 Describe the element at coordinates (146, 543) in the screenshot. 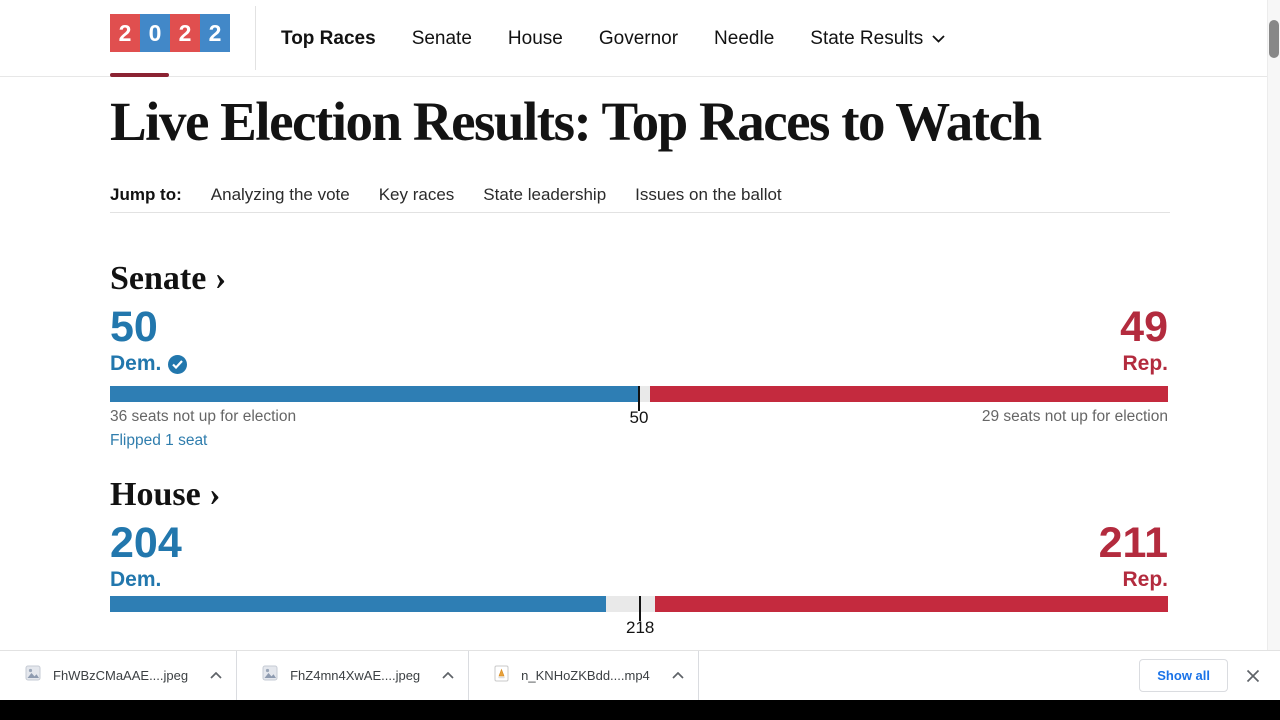

I see `house-dem-count: 204` at that location.